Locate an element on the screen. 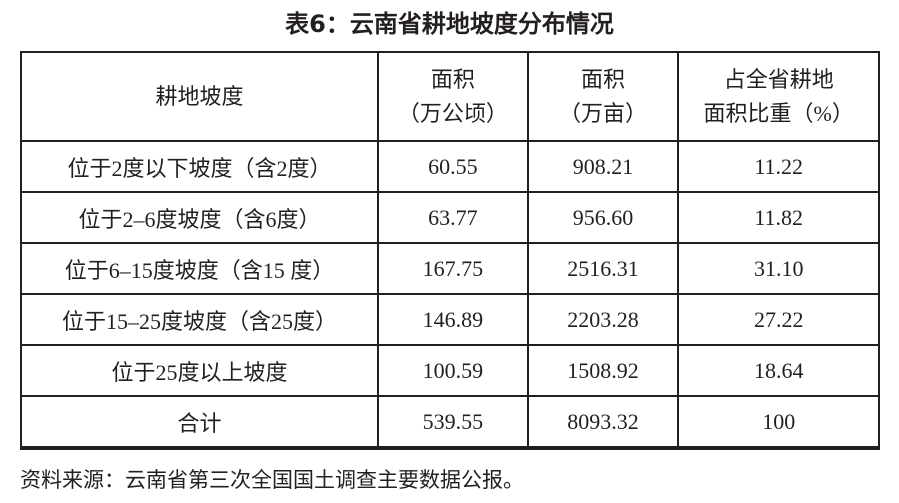 This screenshot has width=899, height=503. cell-slope: 位于6–15度坡度（含15 度） is located at coordinates (199, 268).